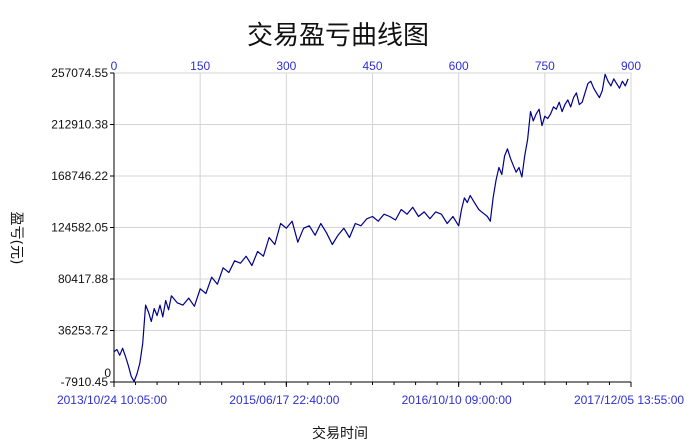  What do you see at coordinates (79, 125) in the screenshot?
I see `y-tick-label: 212910.38` at bounding box center [79, 125].